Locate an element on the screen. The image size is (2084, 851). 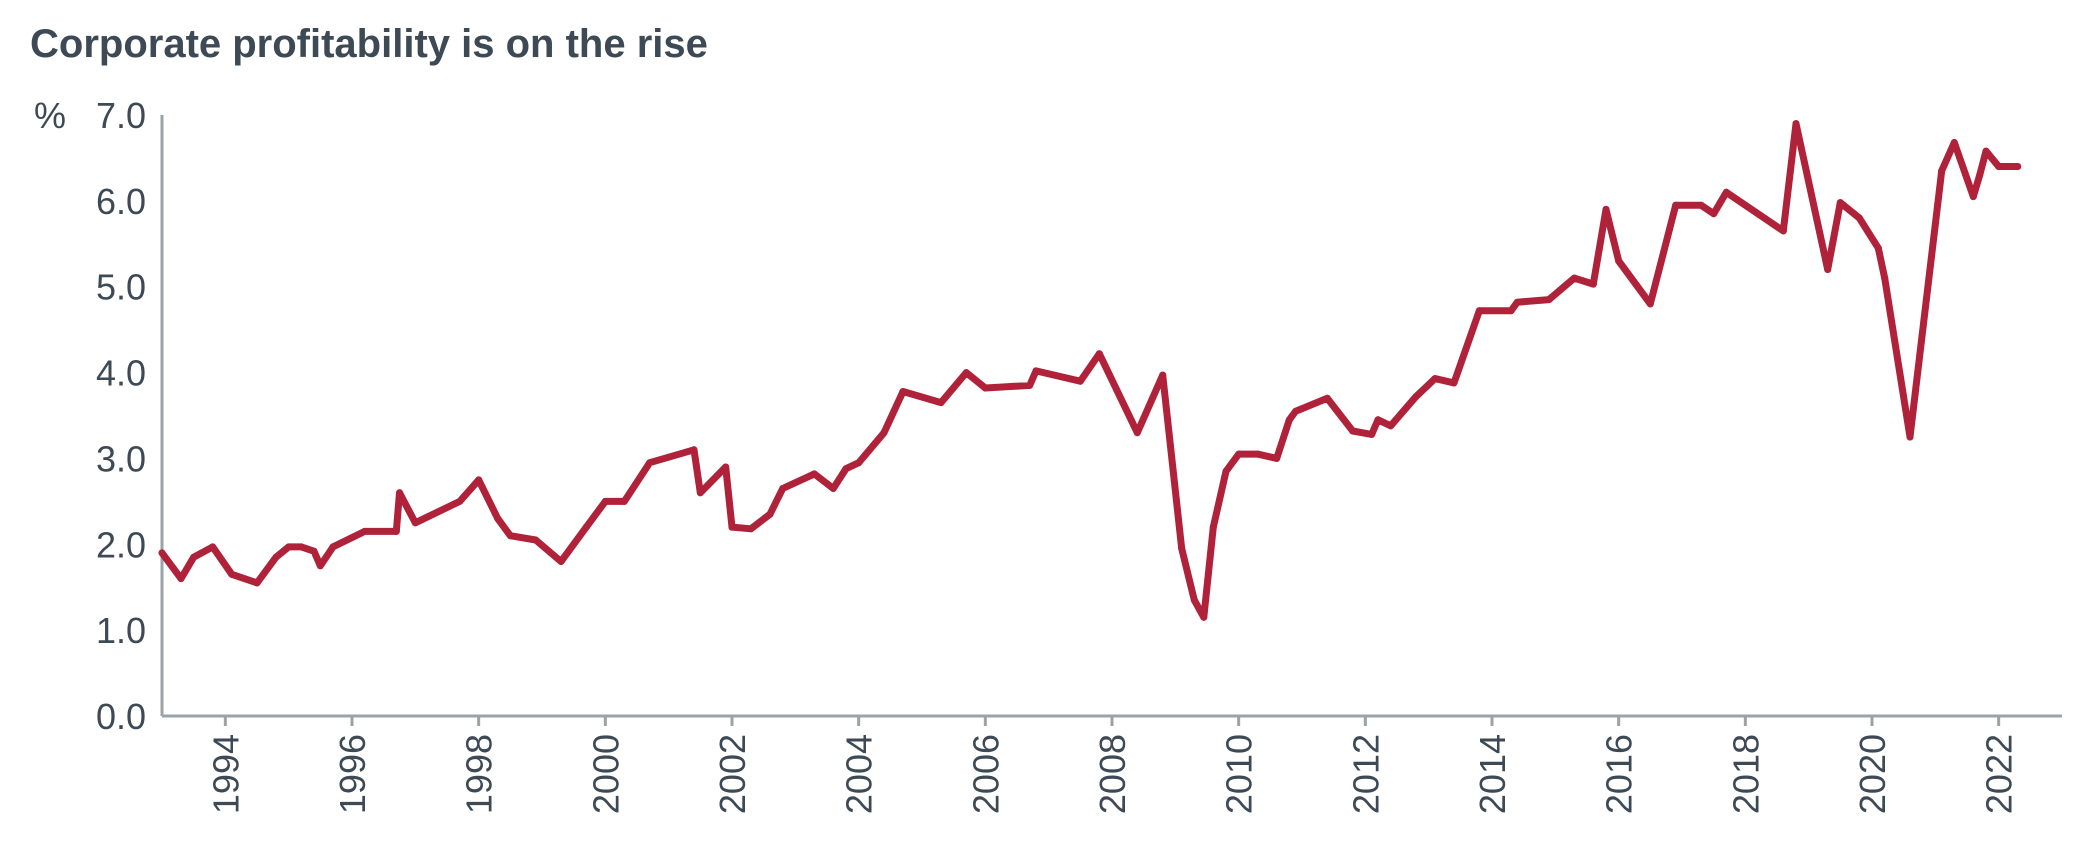
x-tick-label: 2004 is located at coordinates (859, 774).